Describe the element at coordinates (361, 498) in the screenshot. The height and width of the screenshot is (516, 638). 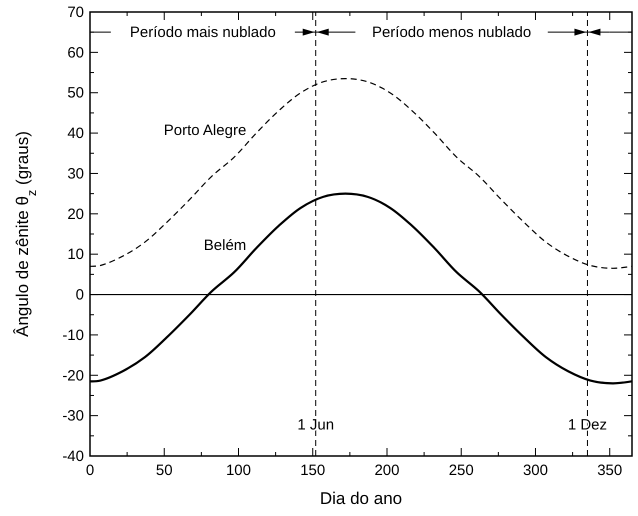
I see `x-axis-title: Dia do ano` at that location.